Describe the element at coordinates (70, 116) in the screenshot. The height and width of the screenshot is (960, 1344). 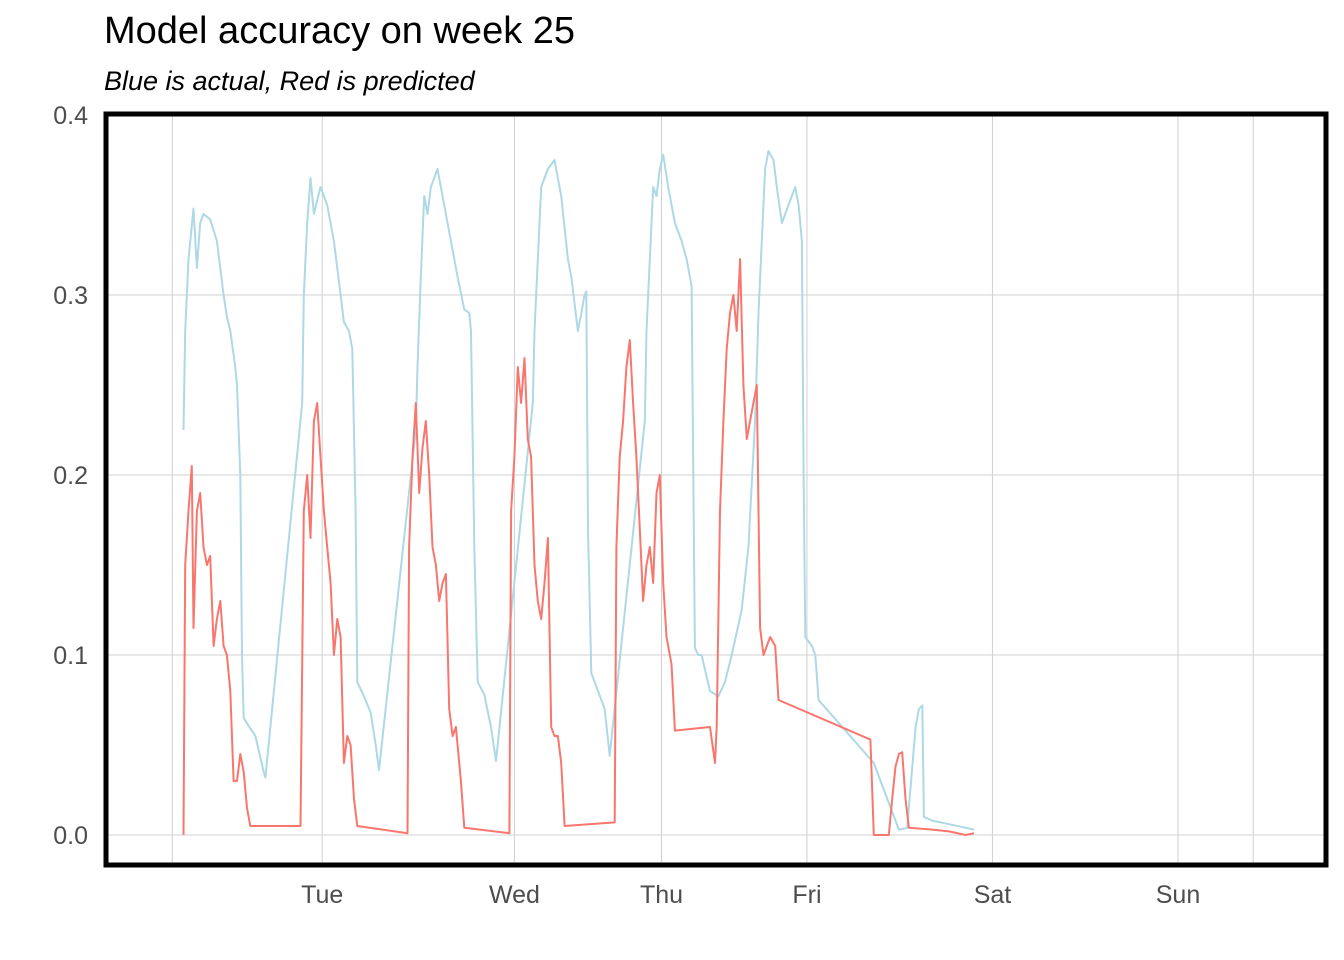
I see `y-tick-label: 0.4` at that location.